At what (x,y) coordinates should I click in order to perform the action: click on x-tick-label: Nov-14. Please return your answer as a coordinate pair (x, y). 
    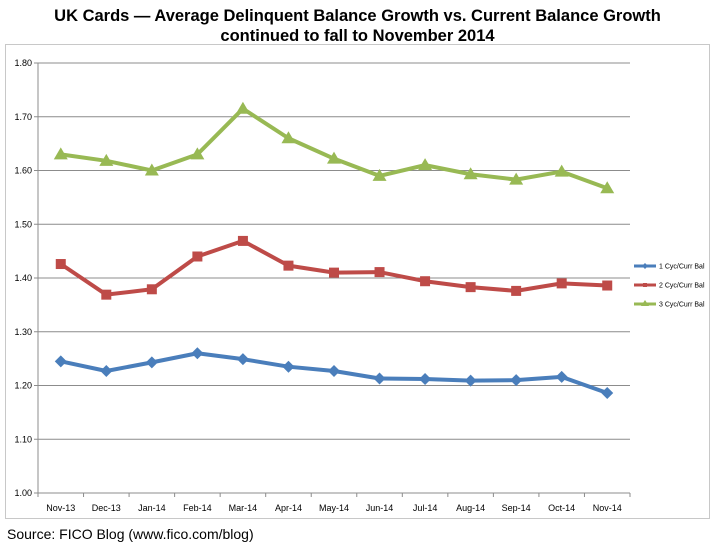
    Looking at the image, I should click on (607, 508).